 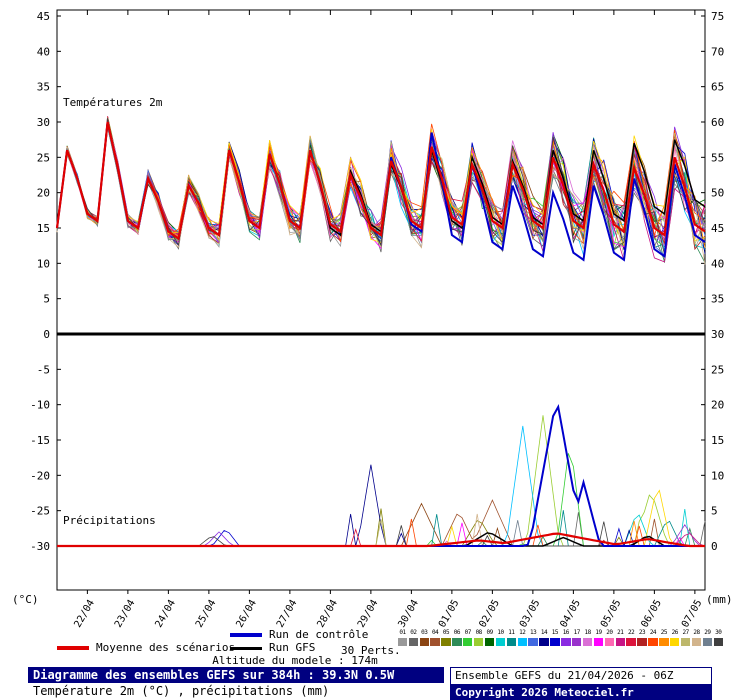 I want to click on perturbation-28: 28, so click(x=696, y=637).